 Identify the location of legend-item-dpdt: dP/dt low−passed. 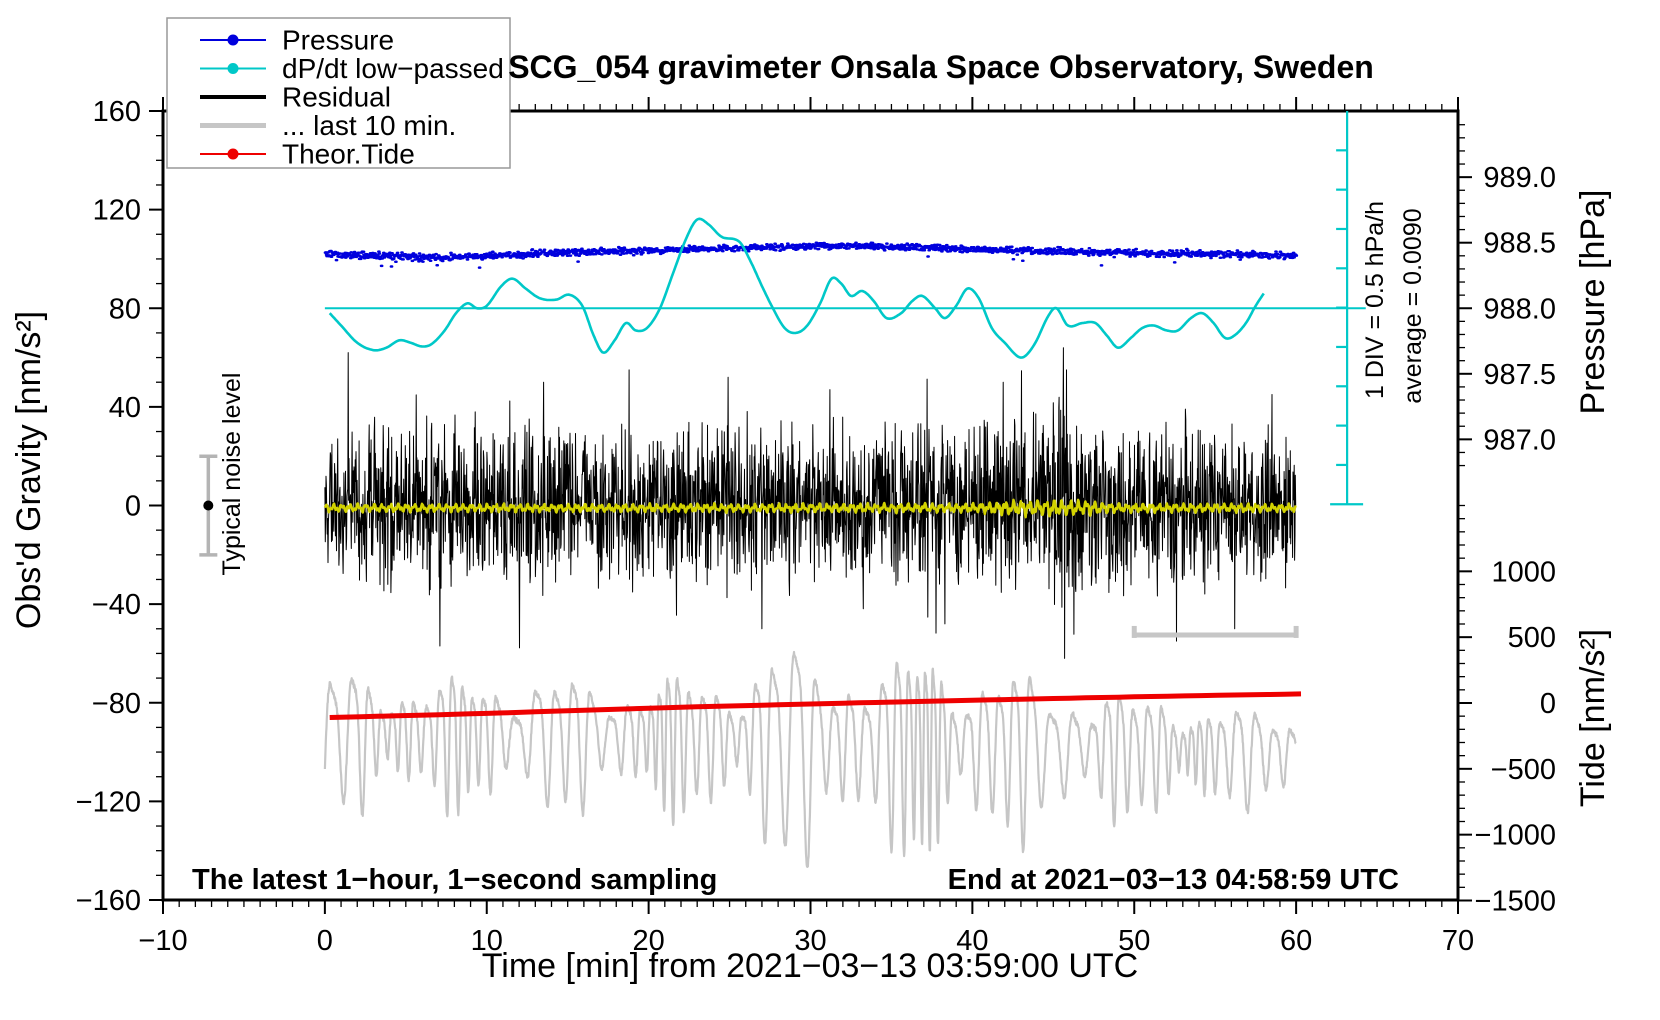
(393, 68).